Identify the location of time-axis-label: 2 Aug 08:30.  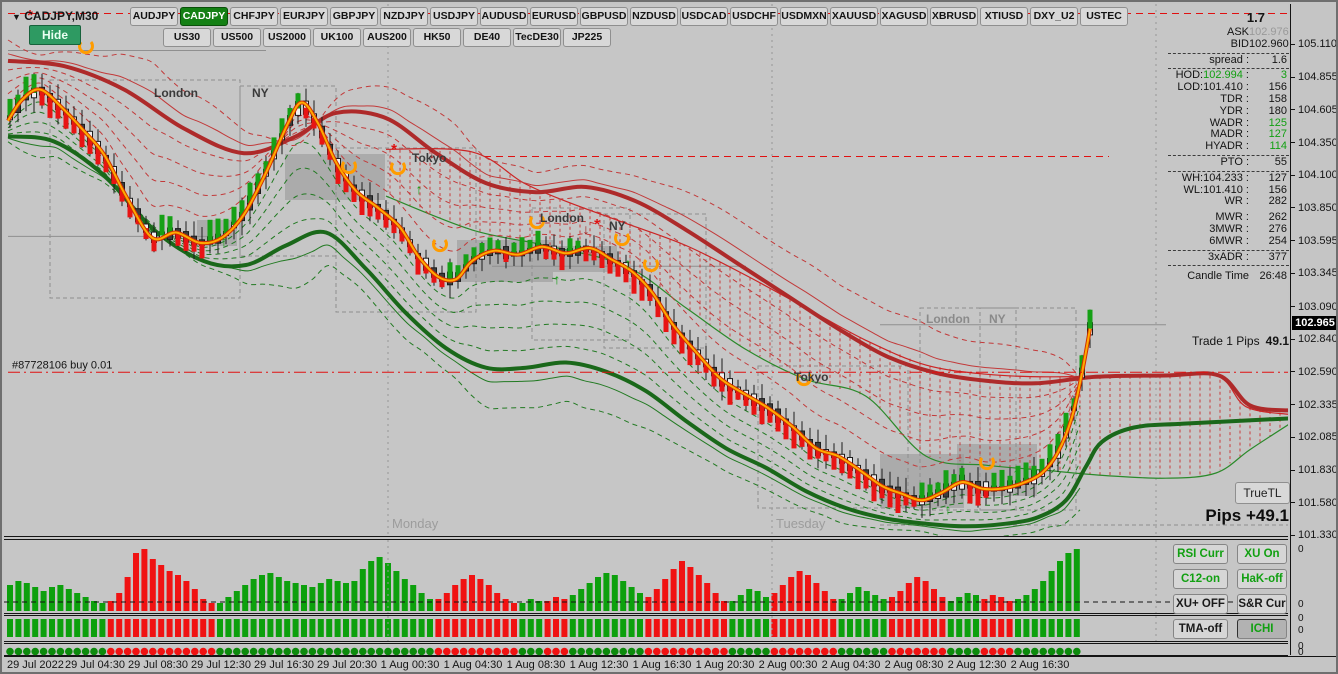
(914, 665).